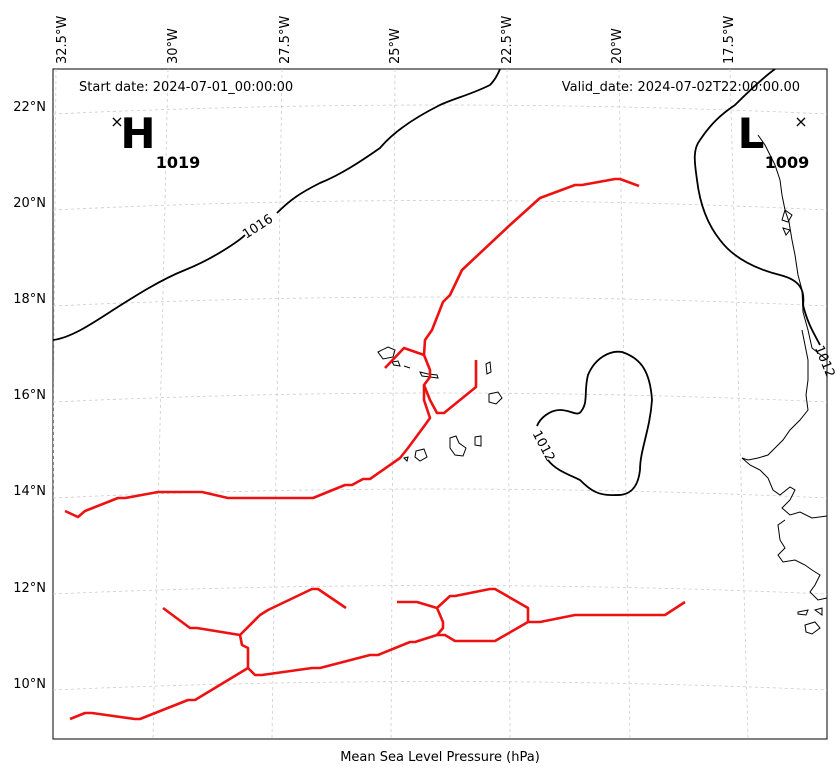  I want to click on high-center-marker-icon: ×, so click(116, 121).